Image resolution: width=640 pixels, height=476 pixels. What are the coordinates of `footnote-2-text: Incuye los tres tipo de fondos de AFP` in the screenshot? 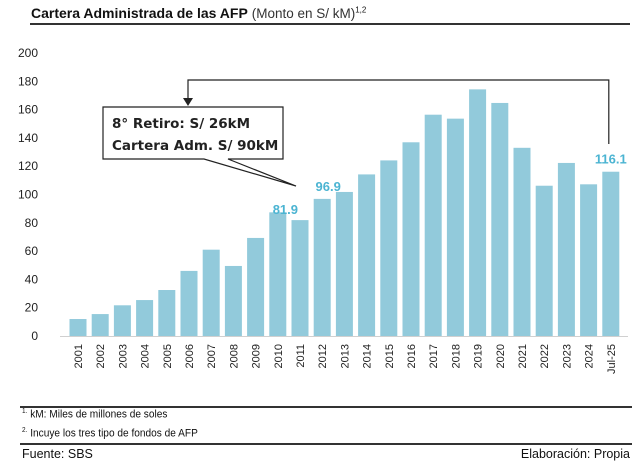 It's located at (114, 433).